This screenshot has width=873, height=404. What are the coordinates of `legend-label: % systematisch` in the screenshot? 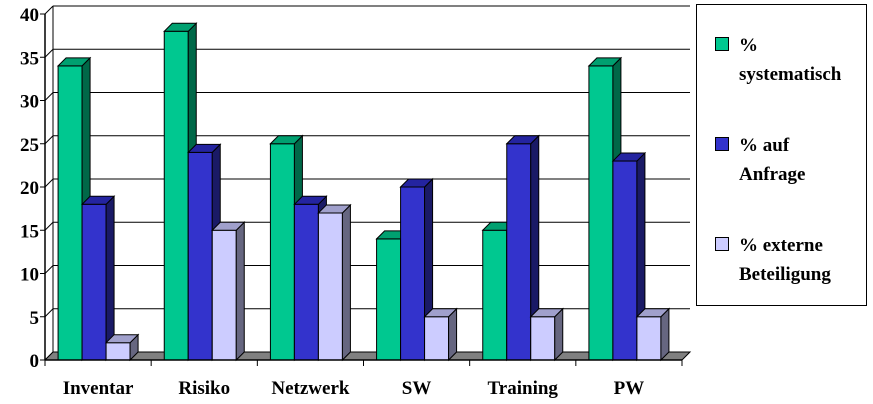 It's located at (790, 60).